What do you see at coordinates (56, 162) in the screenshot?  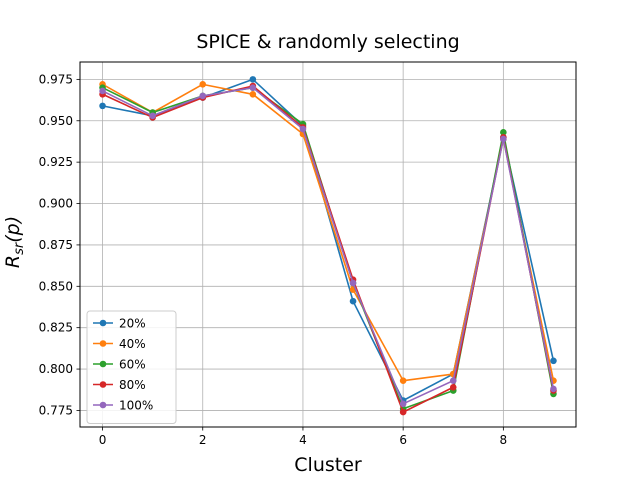 I see `y-tick-label: 0.925` at bounding box center [56, 162].